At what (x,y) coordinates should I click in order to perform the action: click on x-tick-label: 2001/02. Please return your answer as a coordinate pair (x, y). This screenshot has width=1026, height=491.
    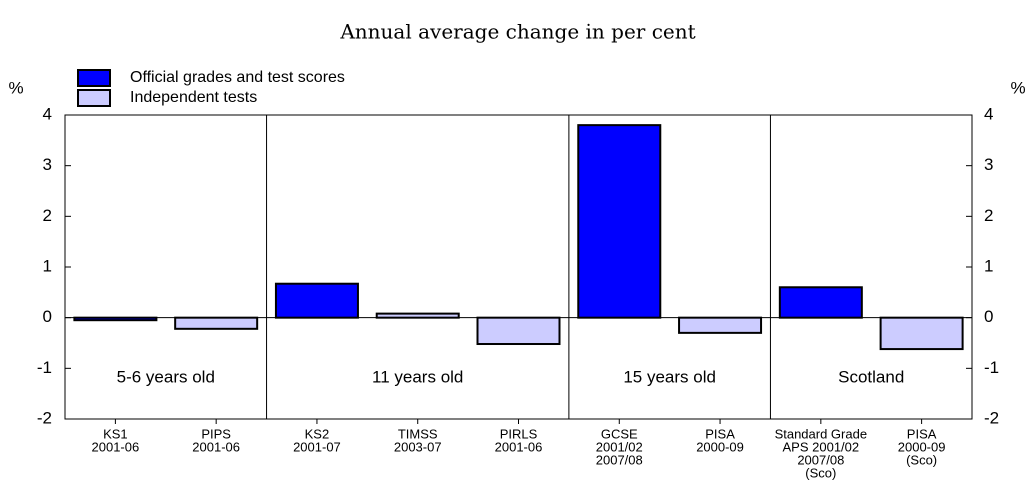
    Looking at the image, I should click on (619, 446).